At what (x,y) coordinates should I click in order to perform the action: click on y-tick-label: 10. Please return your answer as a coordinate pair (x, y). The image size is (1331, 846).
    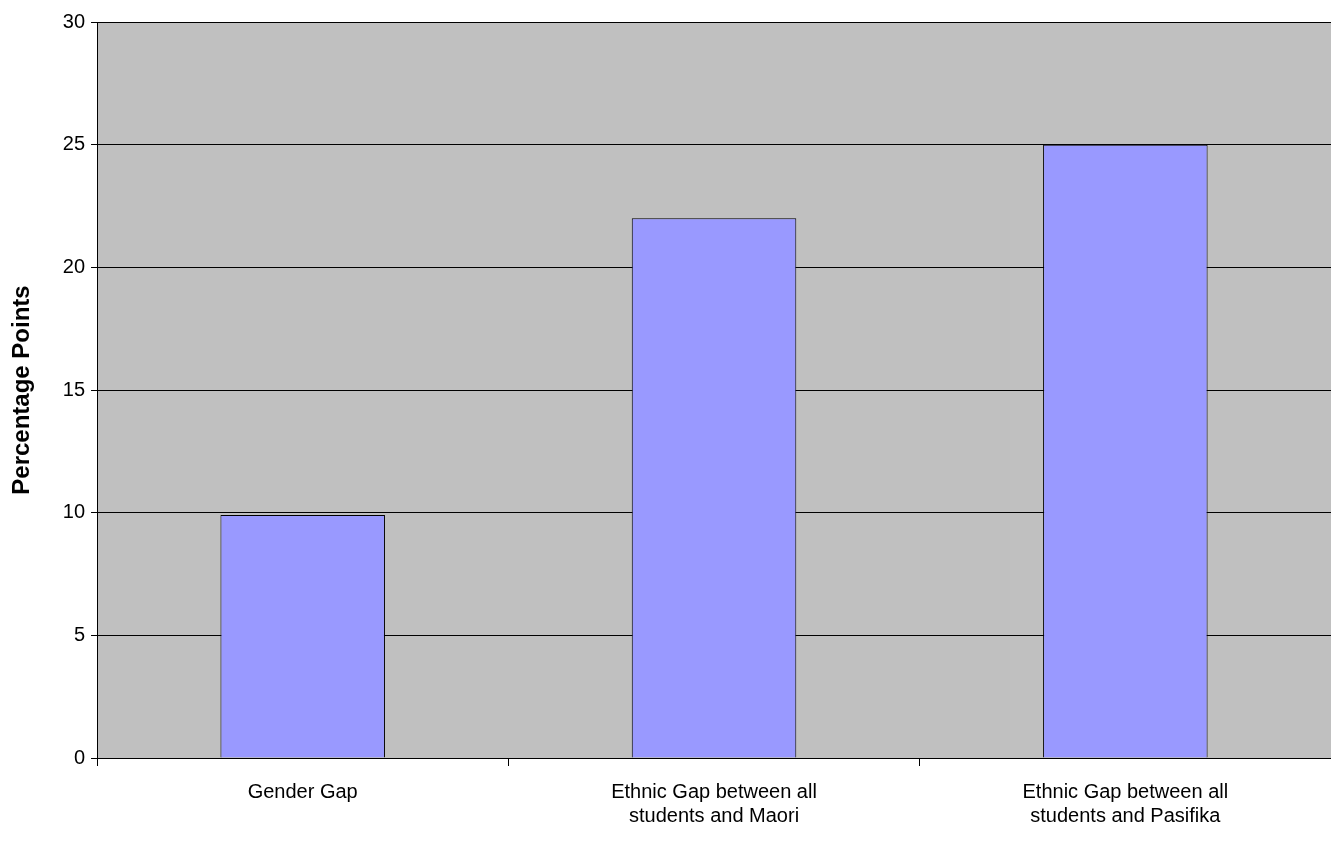
    Looking at the image, I should click on (74, 511).